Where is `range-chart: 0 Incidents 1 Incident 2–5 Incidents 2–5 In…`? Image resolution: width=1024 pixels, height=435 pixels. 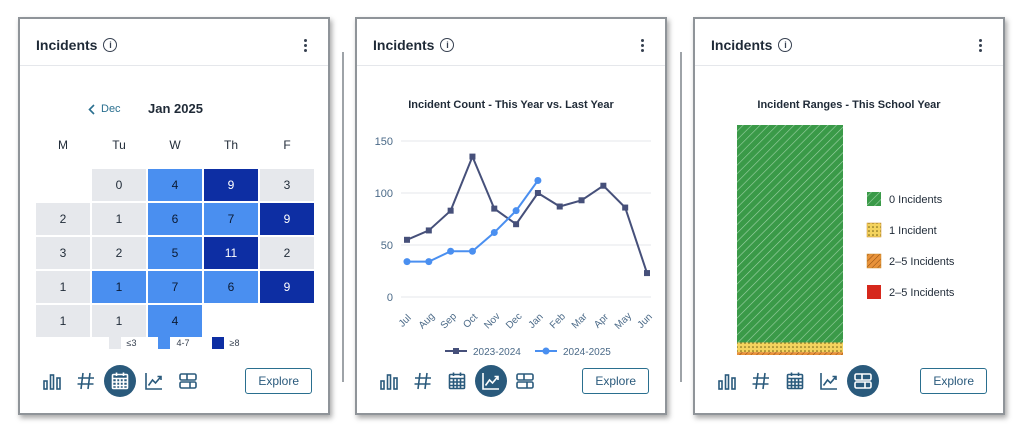 range-chart: 0 Incidents 1 Incident 2–5 Incidents 2–5 In… is located at coordinates (846, 240).